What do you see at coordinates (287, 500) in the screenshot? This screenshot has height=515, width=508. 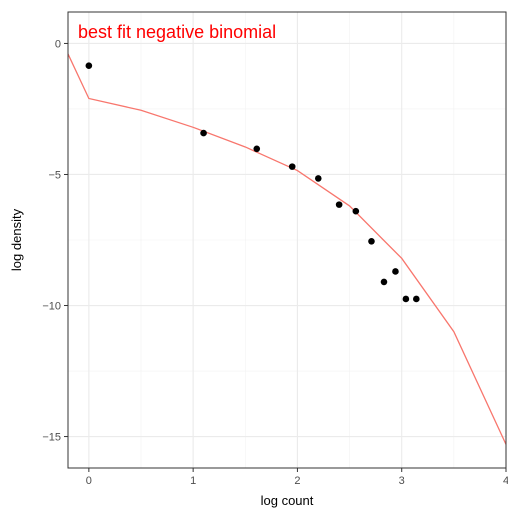 I see `x-axis-title: log count` at bounding box center [287, 500].